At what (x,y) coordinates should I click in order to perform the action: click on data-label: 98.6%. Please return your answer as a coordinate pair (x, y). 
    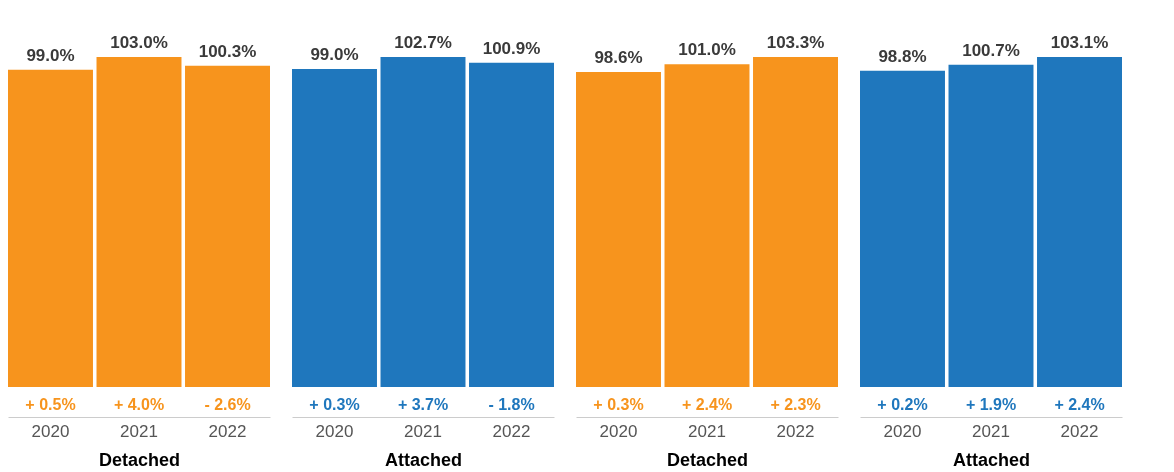
    Looking at the image, I should click on (618, 58).